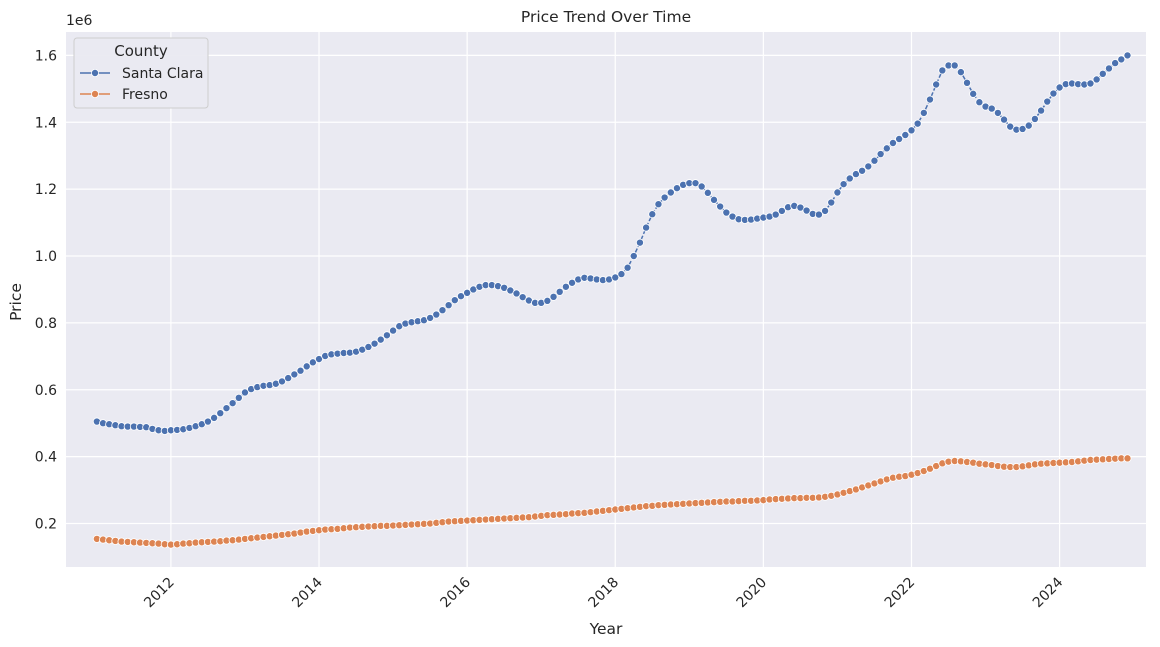 Image resolution: width=1160 pixels, height=647 pixels. What do you see at coordinates (606, 17) in the screenshot?
I see `chart-title: Price Trend Over Time` at bounding box center [606, 17].